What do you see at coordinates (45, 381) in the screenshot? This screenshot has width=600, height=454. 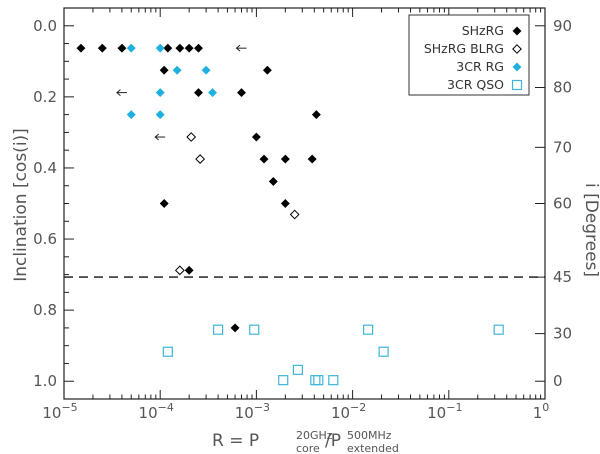 I see `y-tick-label: 1.0` at bounding box center [45, 381].